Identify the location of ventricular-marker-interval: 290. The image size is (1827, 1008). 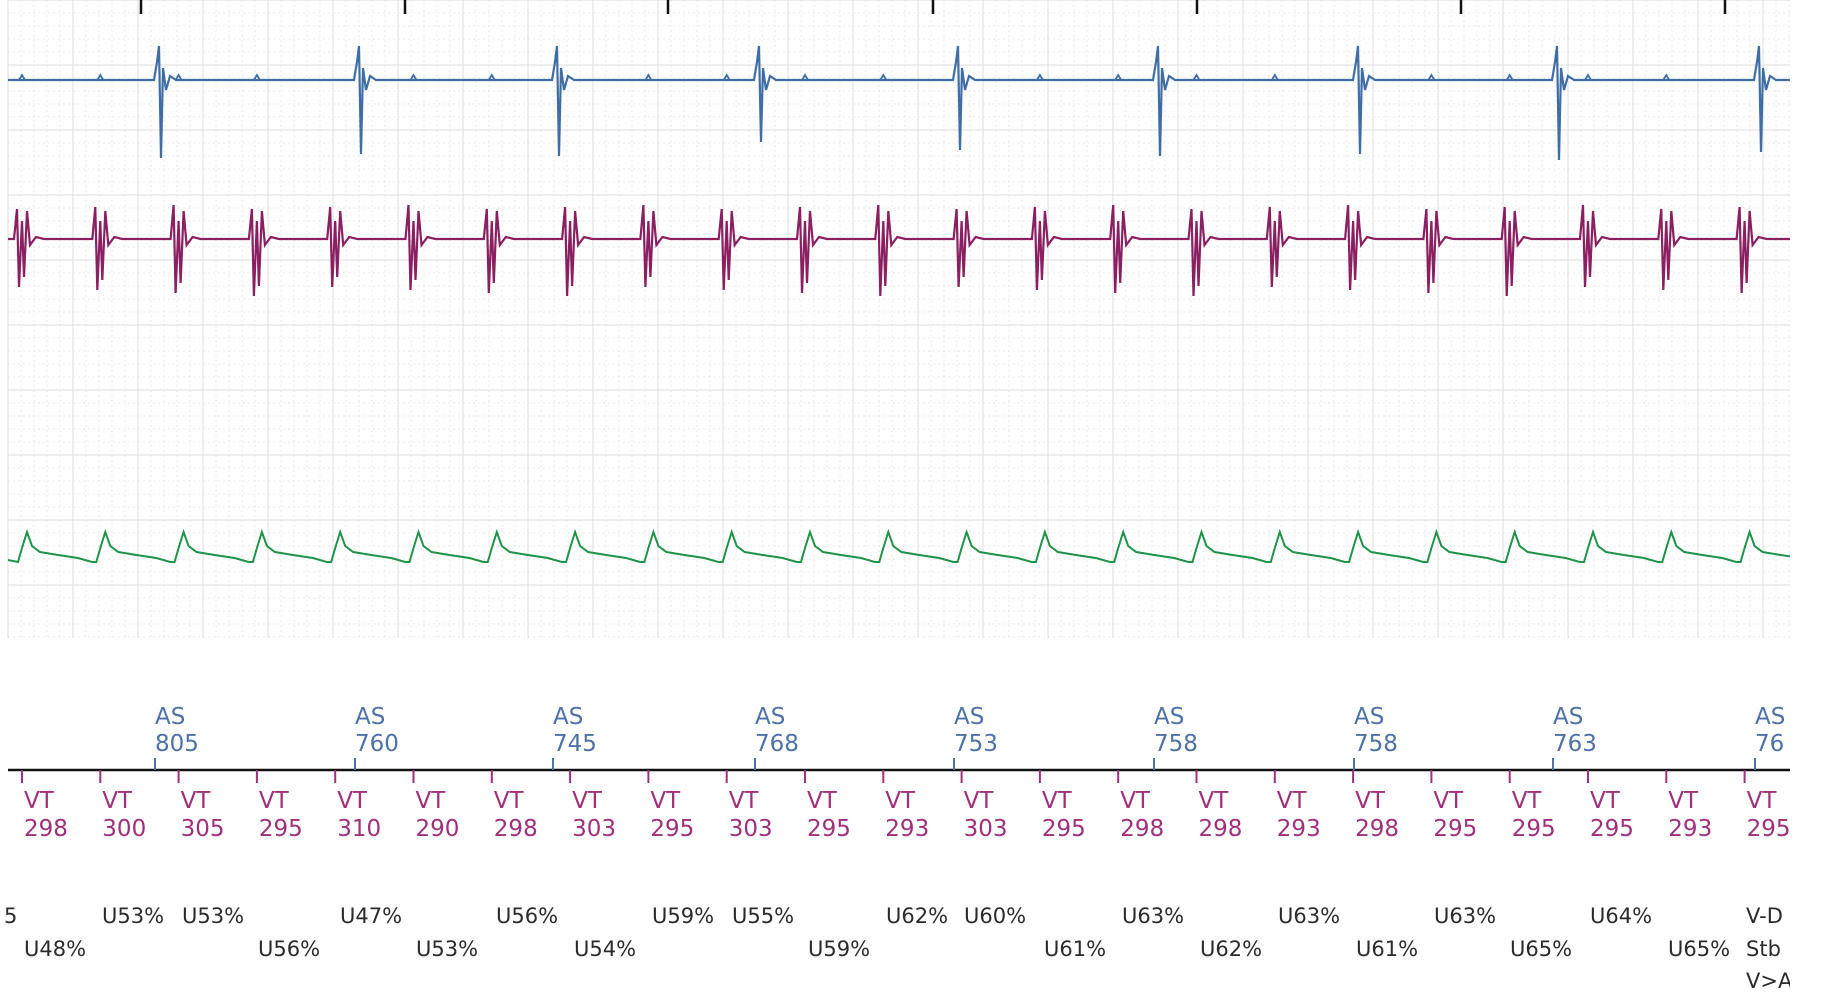
(438, 829).